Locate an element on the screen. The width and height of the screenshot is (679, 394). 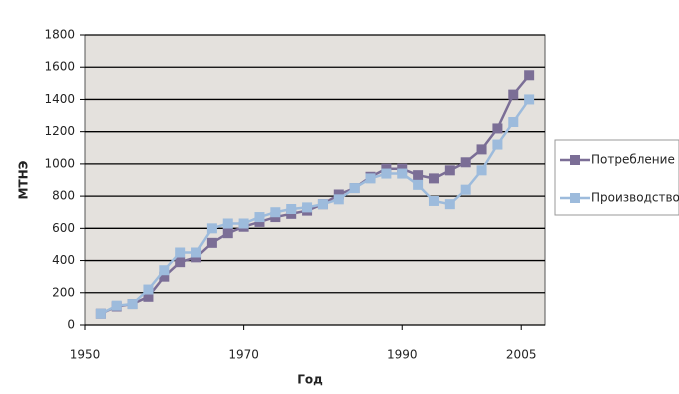
x-tick-label: 1990 is located at coordinates (402, 355).